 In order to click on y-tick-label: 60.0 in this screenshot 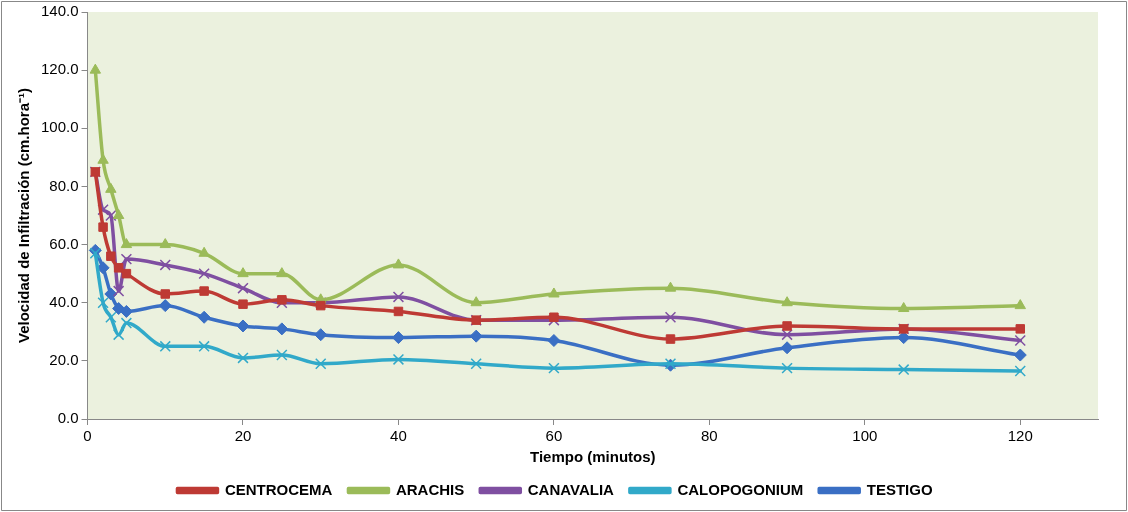, I will do `click(64, 243)`.